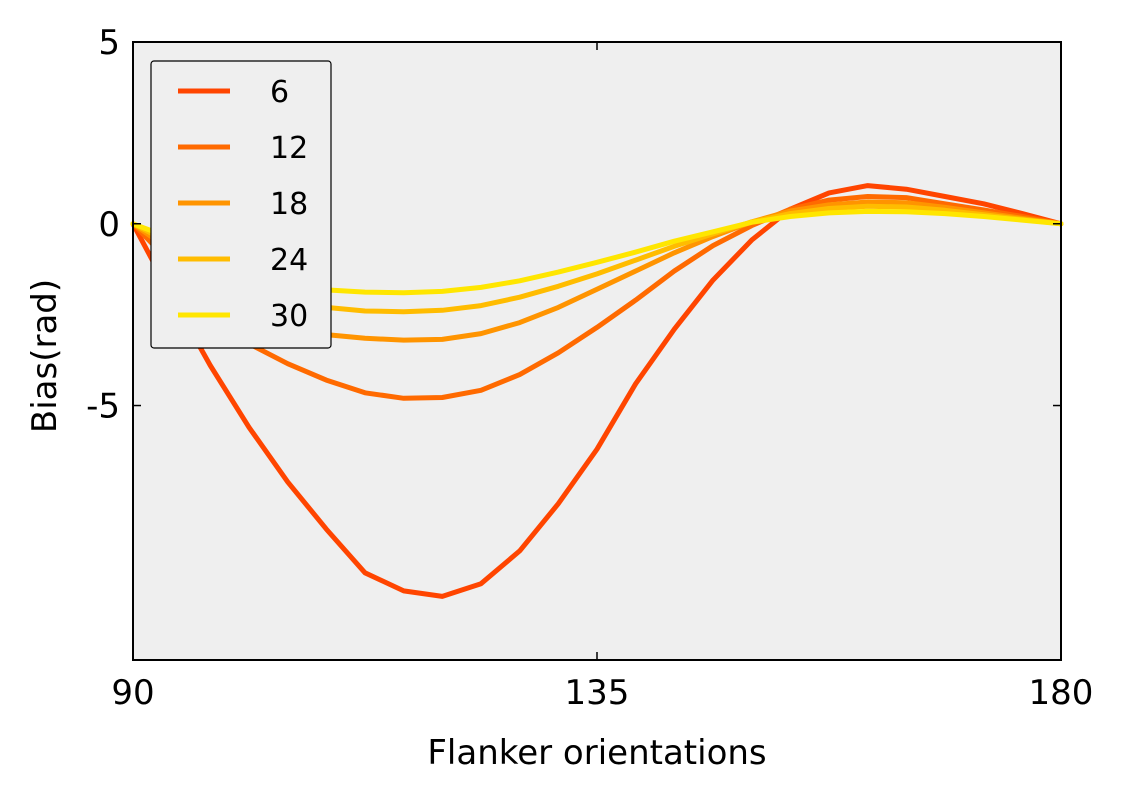 This screenshot has width=1124, height=797. What do you see at coordinates (1061, 693) in the screenshot?
I see `x-tick-label: 180` at bounding box center [1061, 693].